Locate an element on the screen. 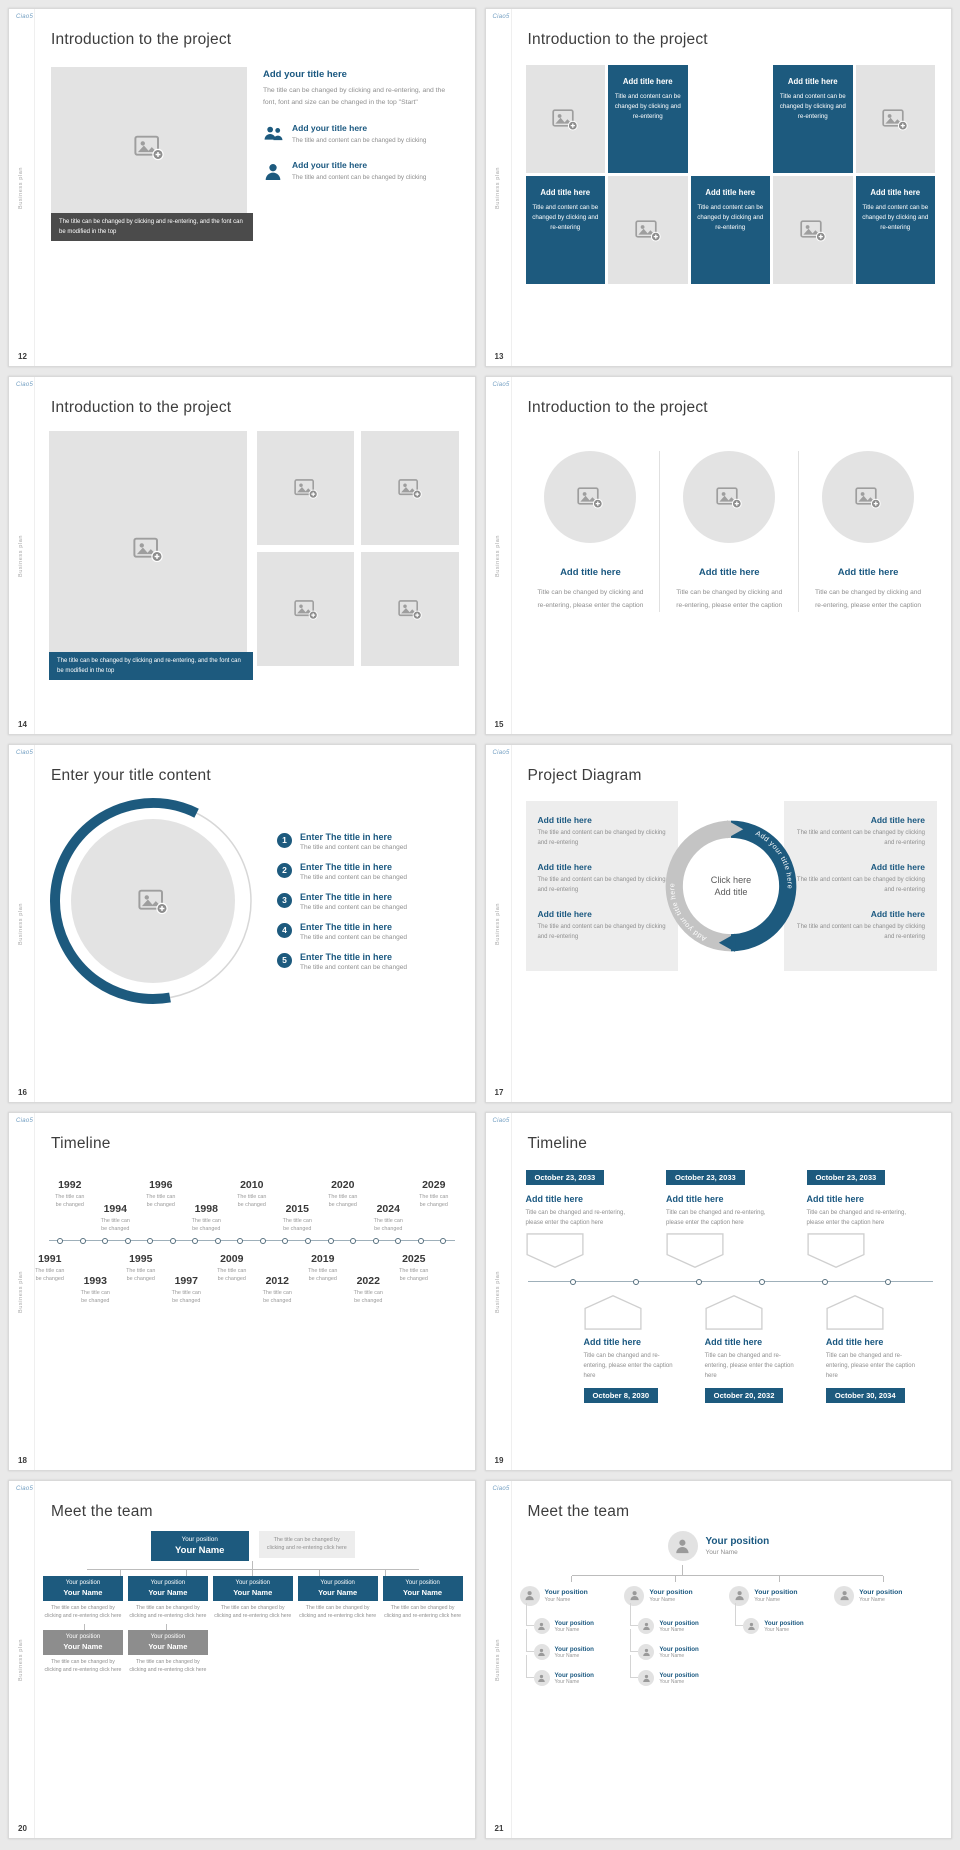 The width and height of the screenshot is (960, 1850). timeline-item: 2024 The title can be changed is located at coordinates (389, 1206).